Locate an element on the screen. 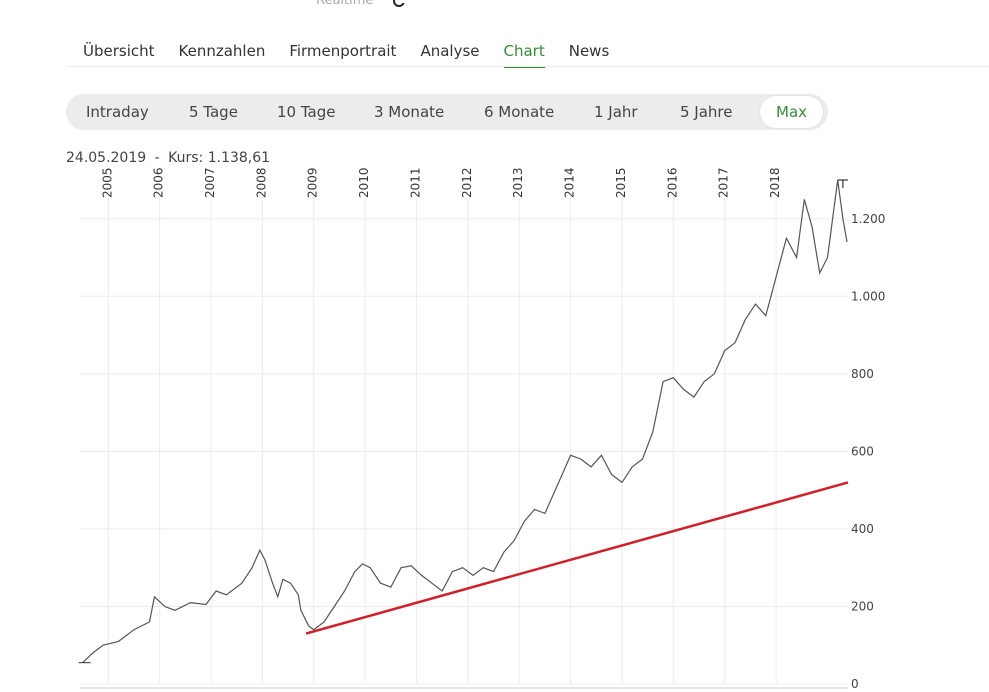  info-kurs-value: 1.138,61 is located at coordinates (239, 158).